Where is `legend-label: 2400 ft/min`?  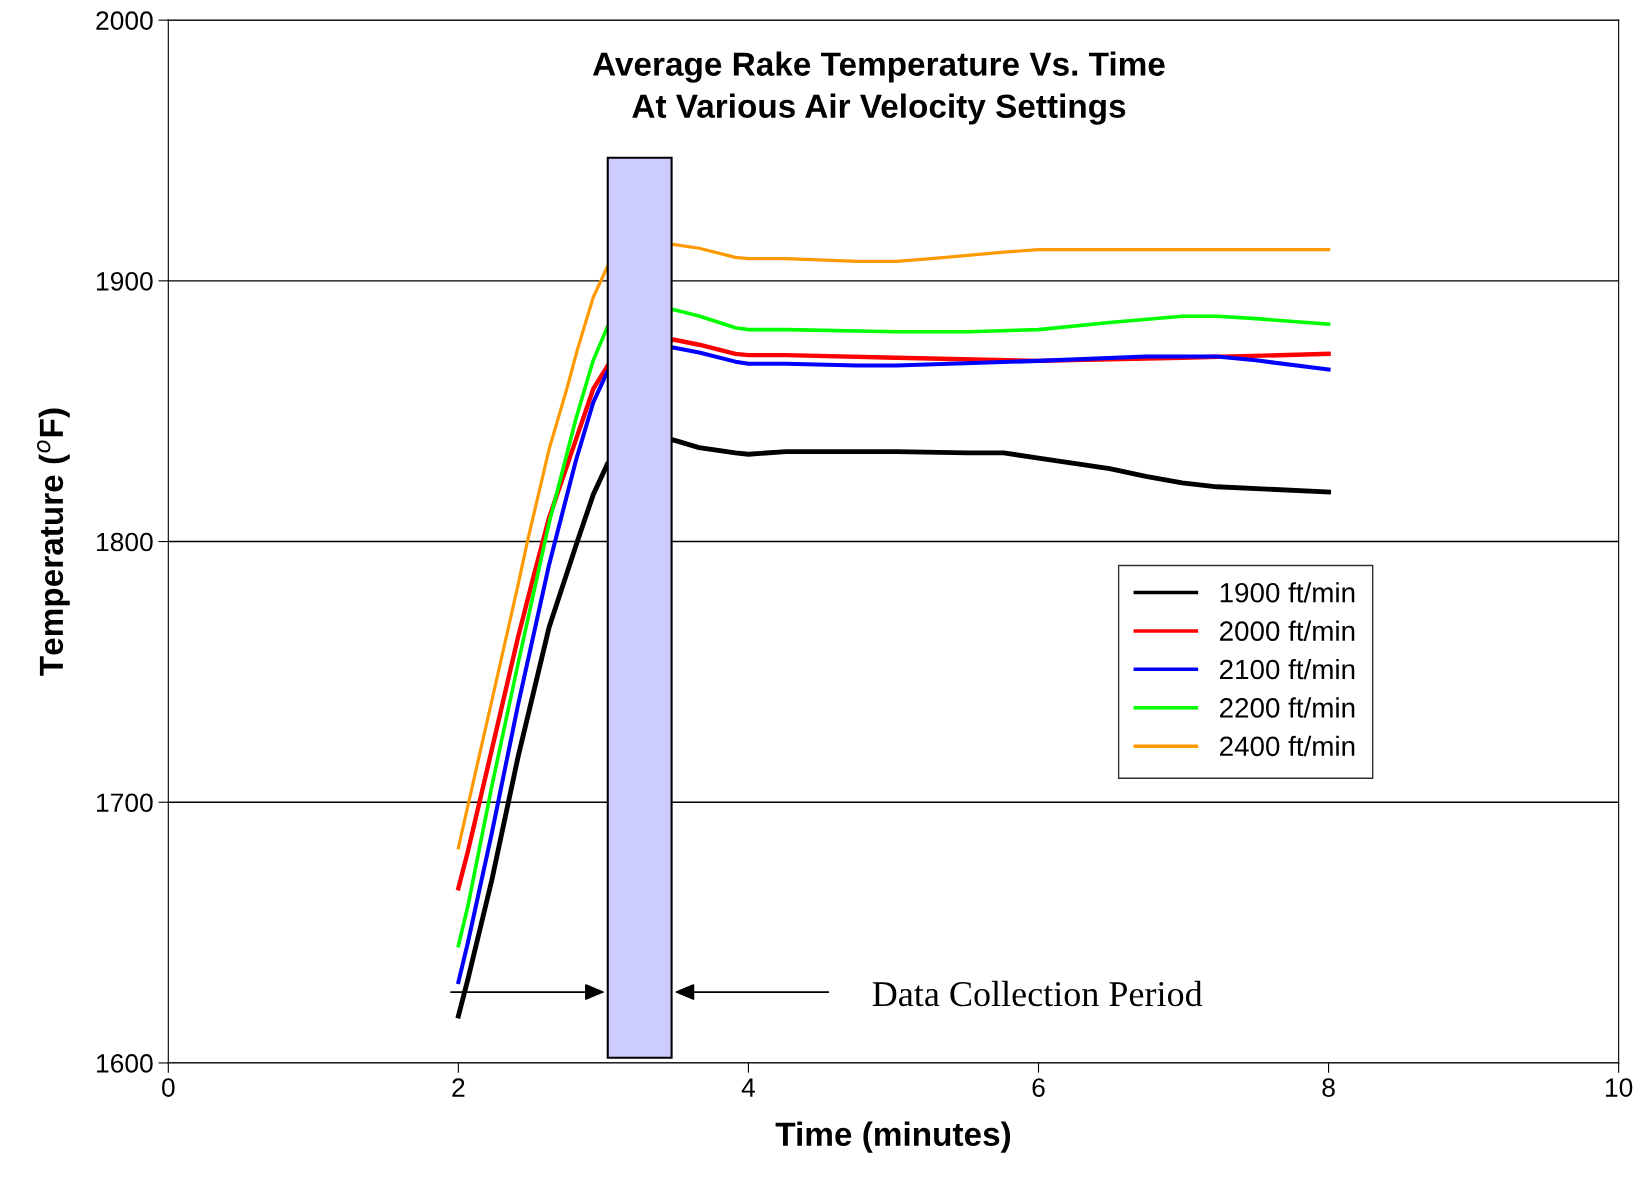
legend-label: 2400 ft/min is located at coordinates (1287, 746).